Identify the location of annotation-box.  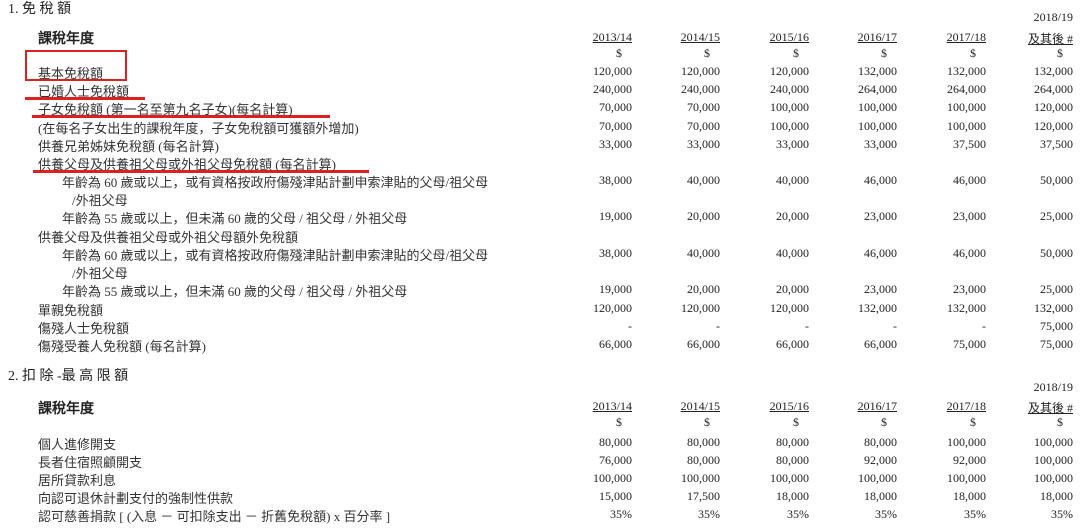
(76, 65).